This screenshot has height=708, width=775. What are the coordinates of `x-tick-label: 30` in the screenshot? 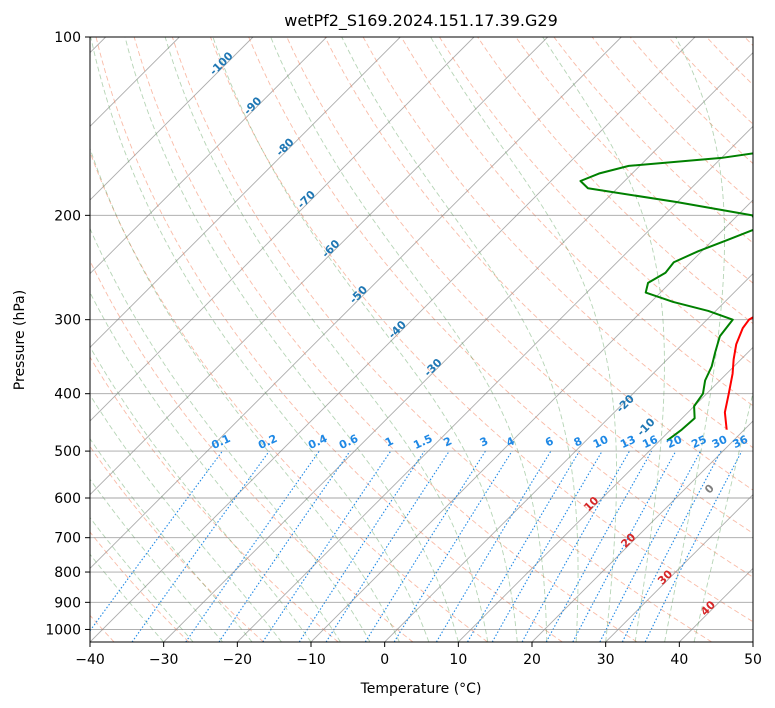 It's located at (606, 660).